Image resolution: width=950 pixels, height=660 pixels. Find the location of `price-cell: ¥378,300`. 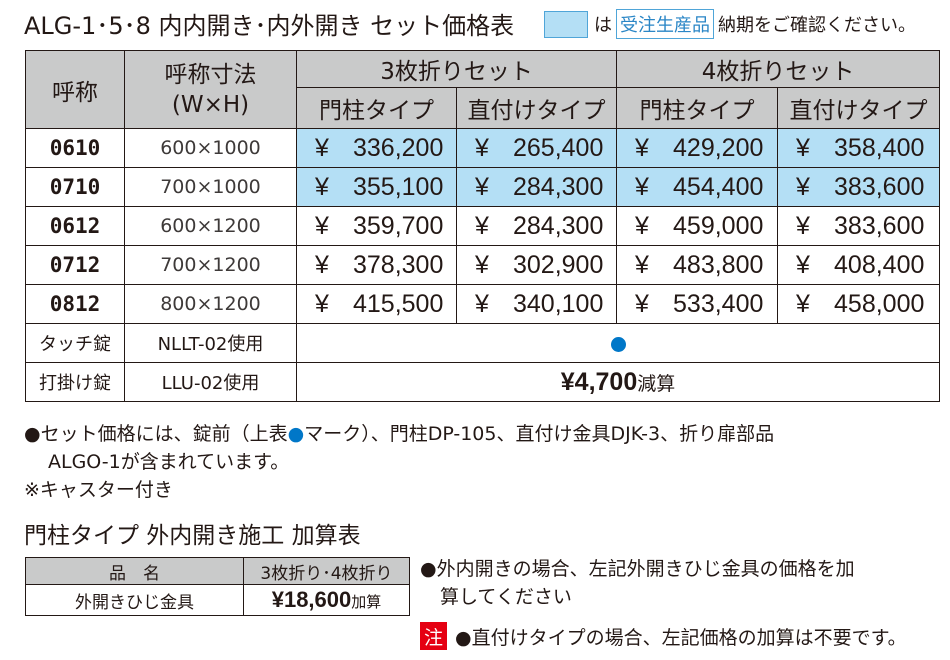

price-cell: ¥378,300 is located at coordinates (376, 265).